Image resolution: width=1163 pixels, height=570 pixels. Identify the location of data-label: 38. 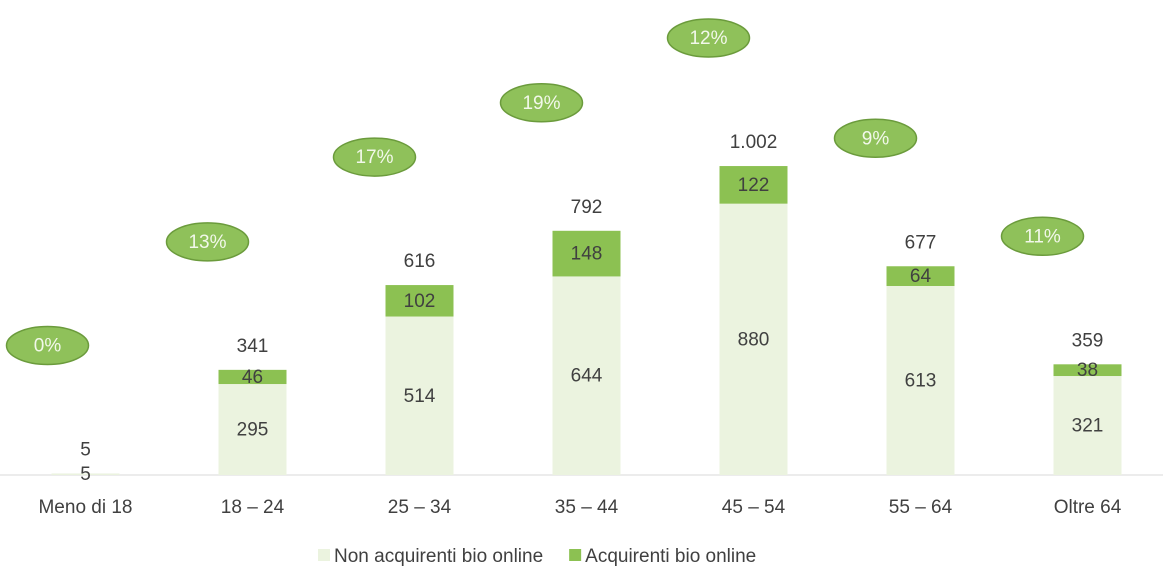
(1087, 370).